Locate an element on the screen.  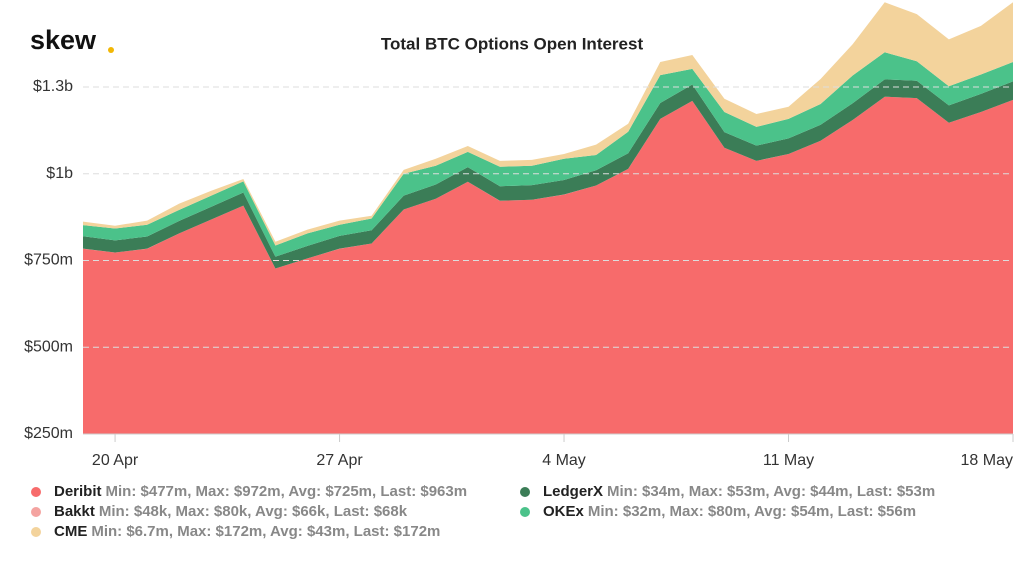
legend-name: Deribit is located at coordinates (78, 491).